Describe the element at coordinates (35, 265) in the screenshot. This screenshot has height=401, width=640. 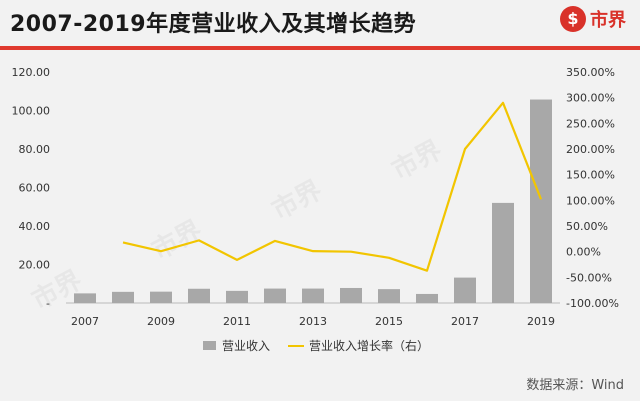
I see `left-tick-label: 20.00` at that location.